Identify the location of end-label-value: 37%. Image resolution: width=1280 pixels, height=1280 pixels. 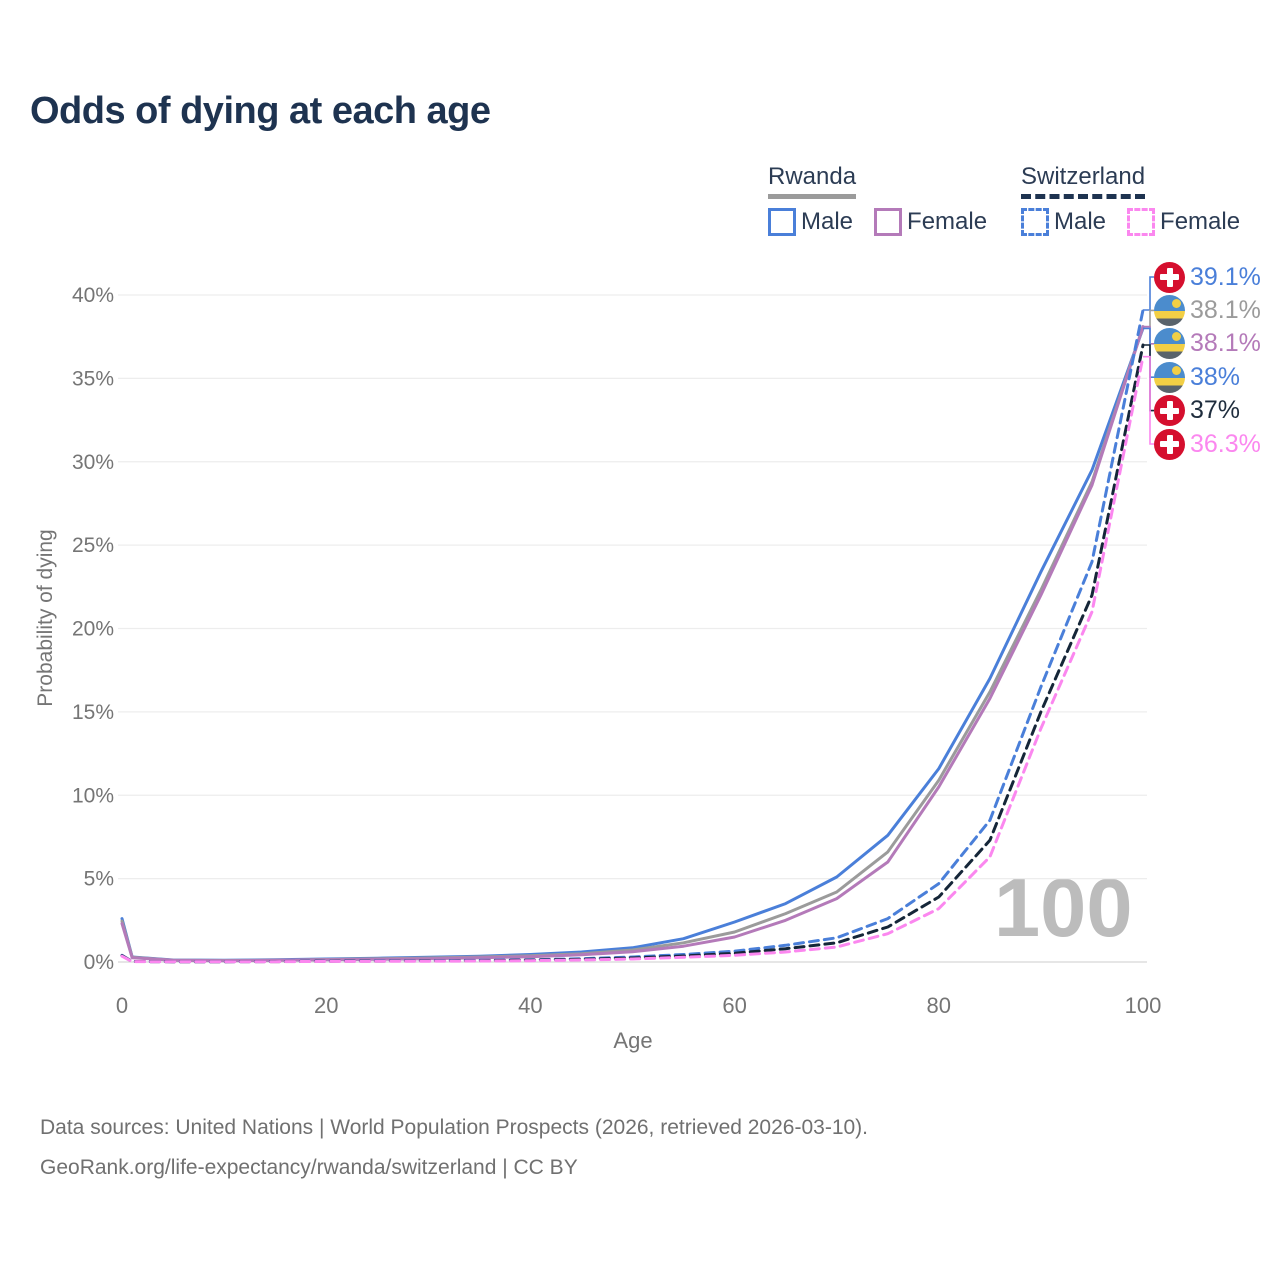
(1215, 410).